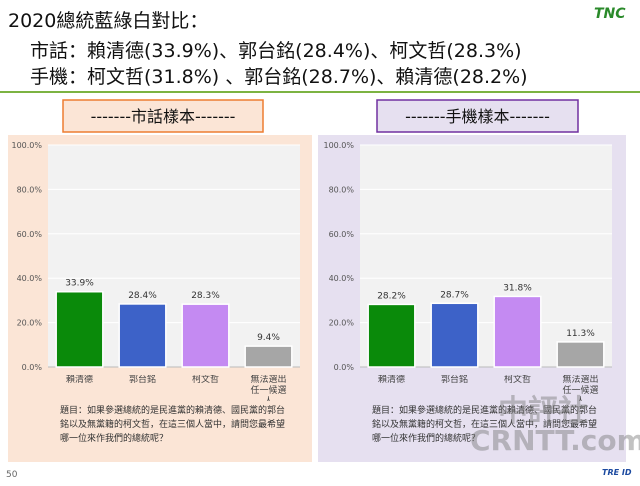 Image resolution: width=640 pixels, height=486 pixels. I want to click on value-label: 28.3%, so click(205, 296).